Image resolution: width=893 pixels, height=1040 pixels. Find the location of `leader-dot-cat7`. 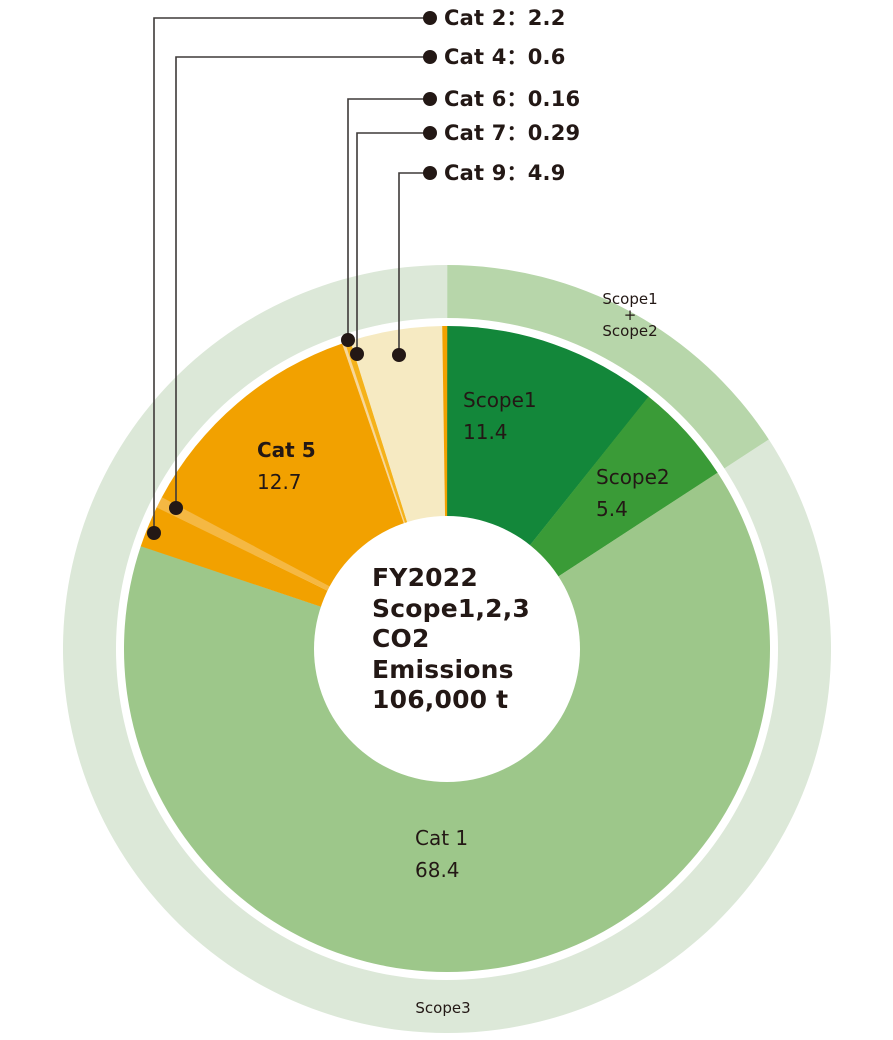

leader-dot-cat7 is located at coordinates (357, 354).